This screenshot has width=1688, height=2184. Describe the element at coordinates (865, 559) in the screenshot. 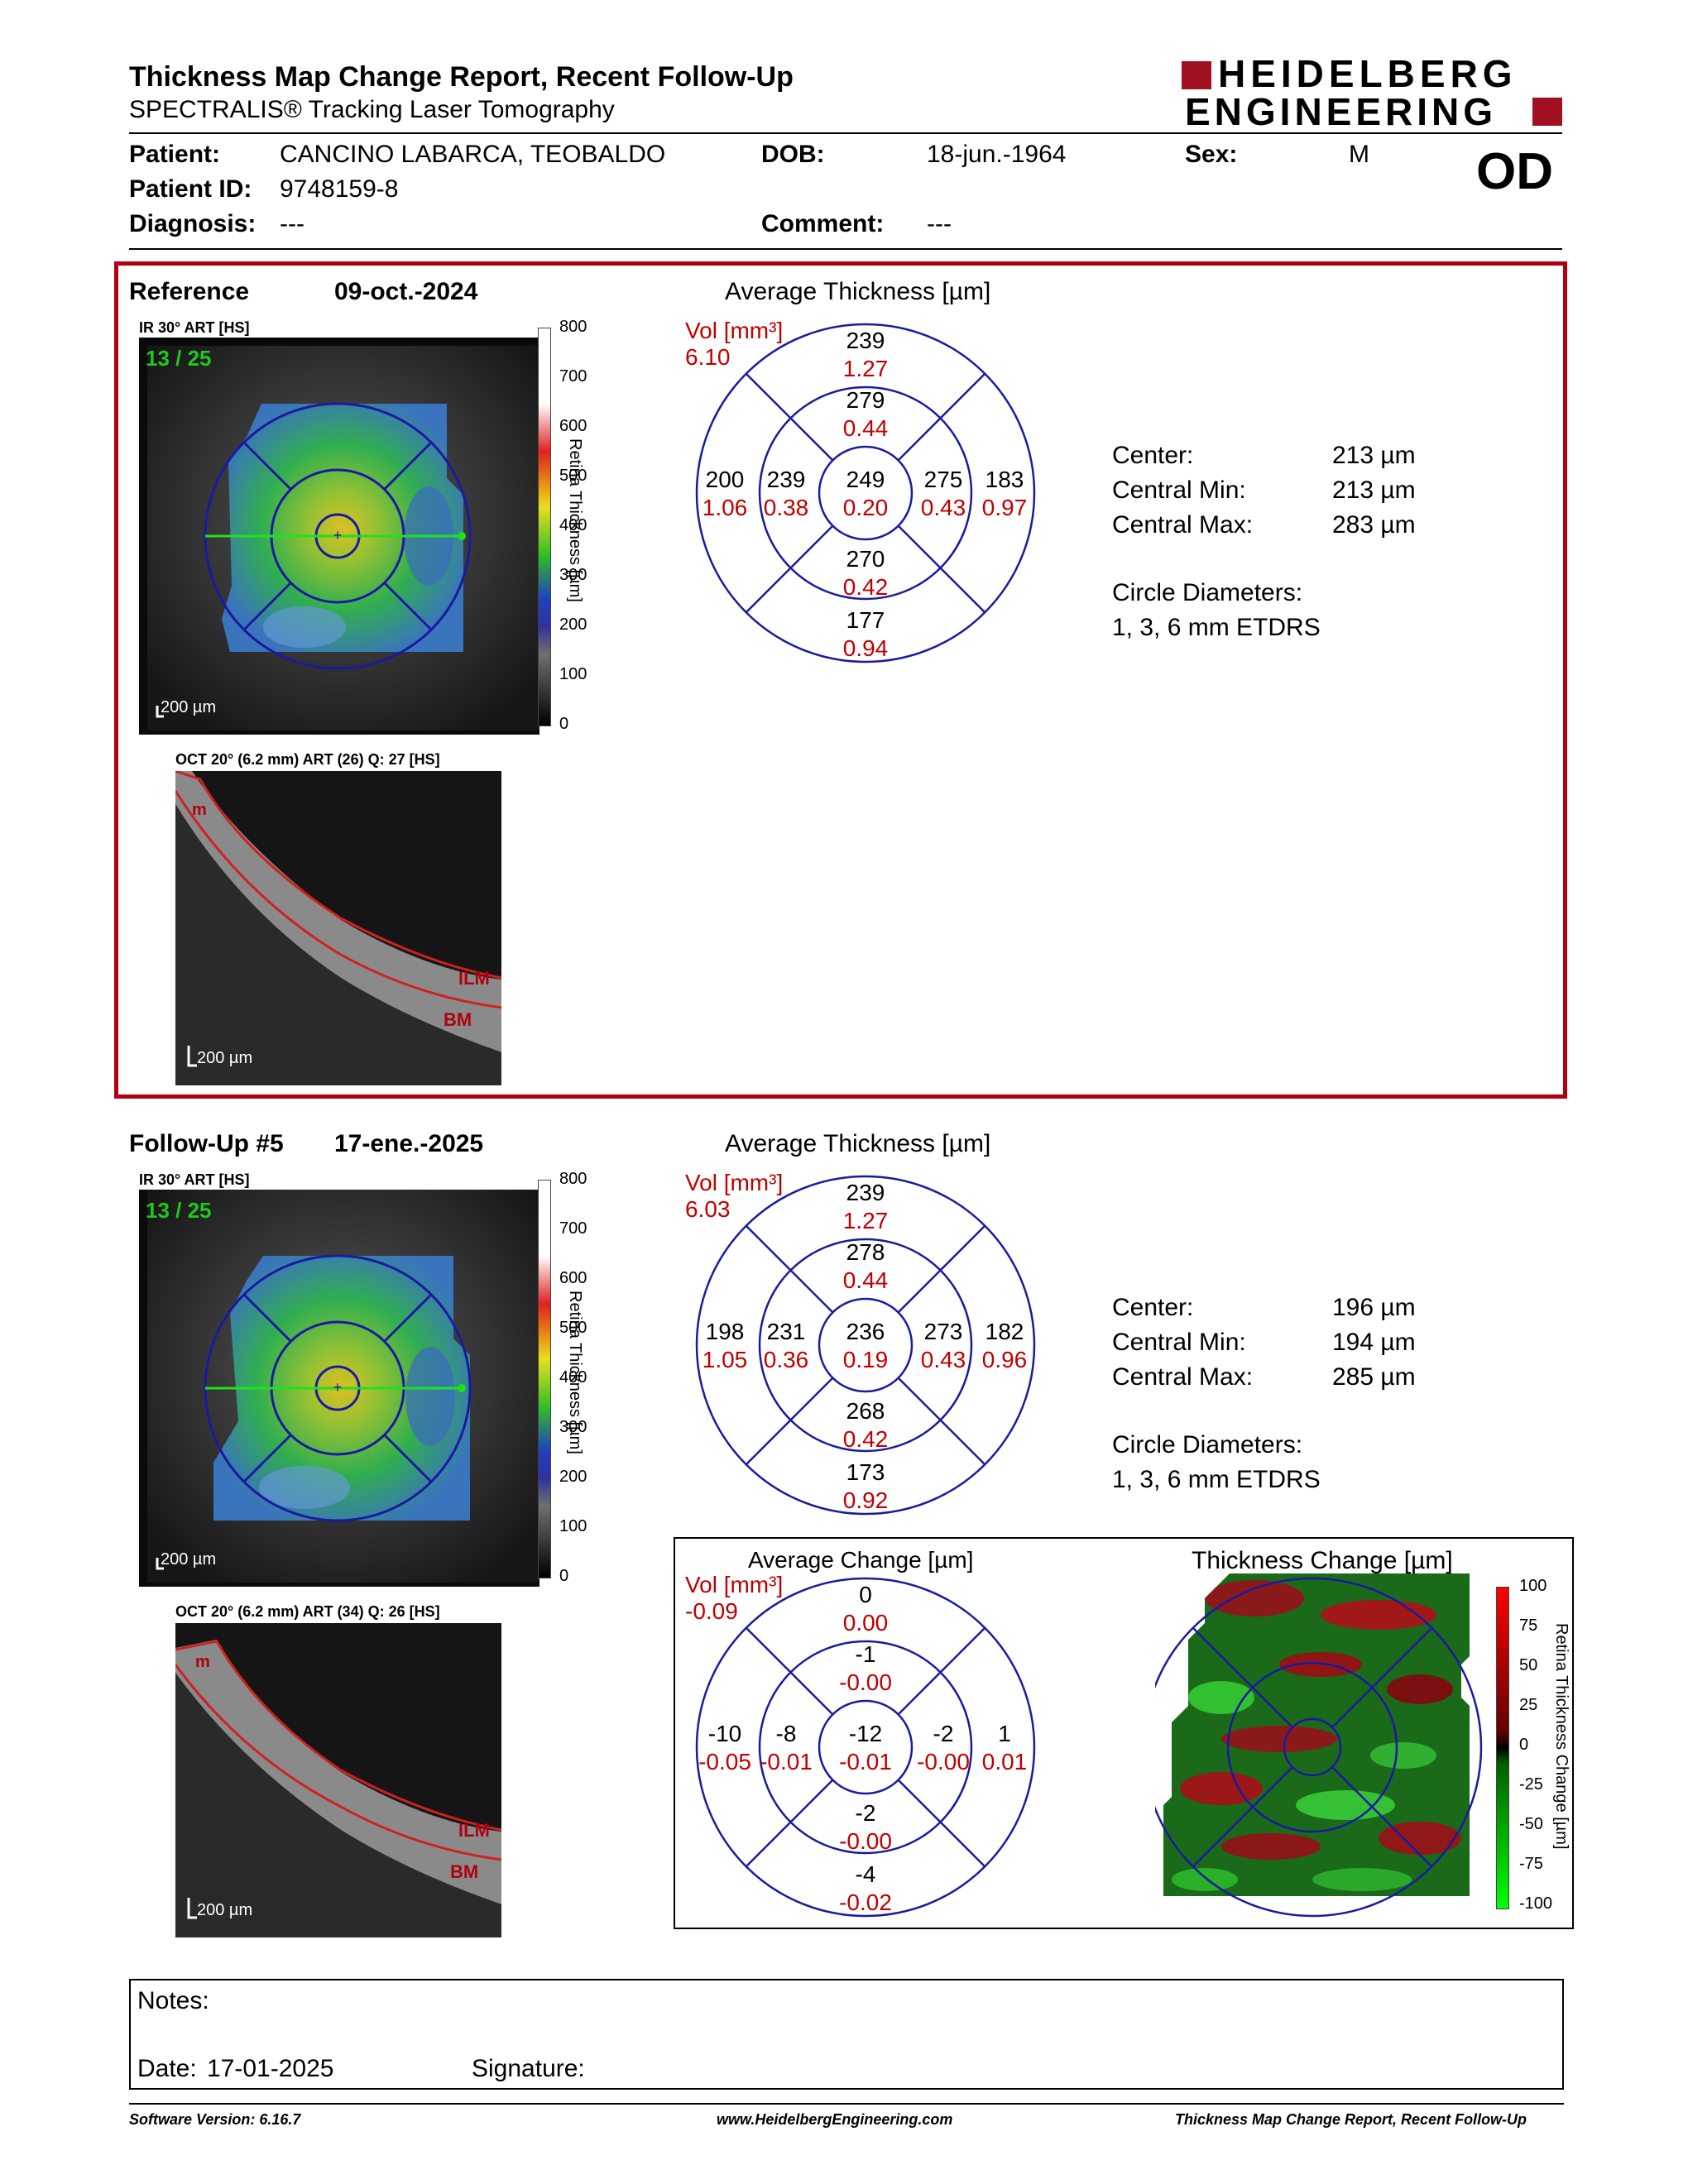

I see `ref-inner-inf-thickness: 270` at that location.